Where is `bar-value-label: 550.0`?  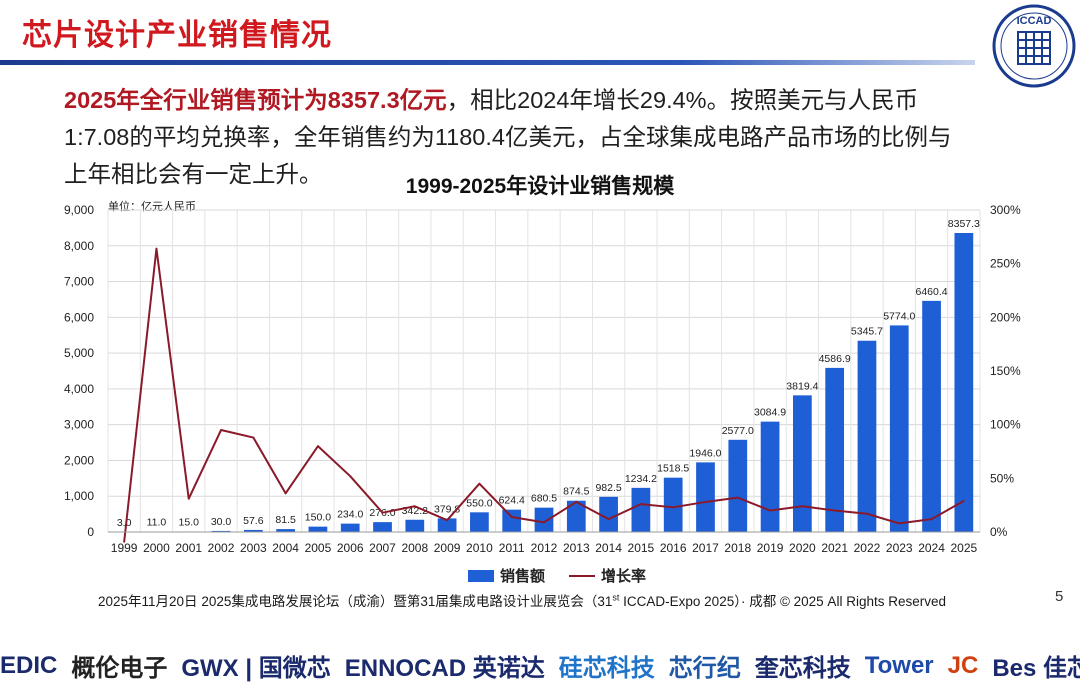
bar-value-label: 550.0 is located at coordinates (479, 503).